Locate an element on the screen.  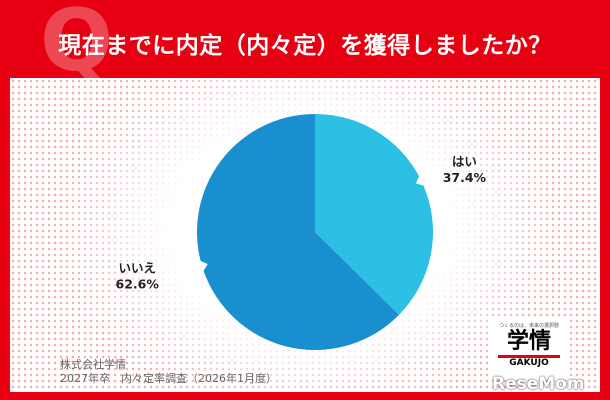
logo-tagline: つくるのは、未来の選択肢 is located at coordinates (529, 326).